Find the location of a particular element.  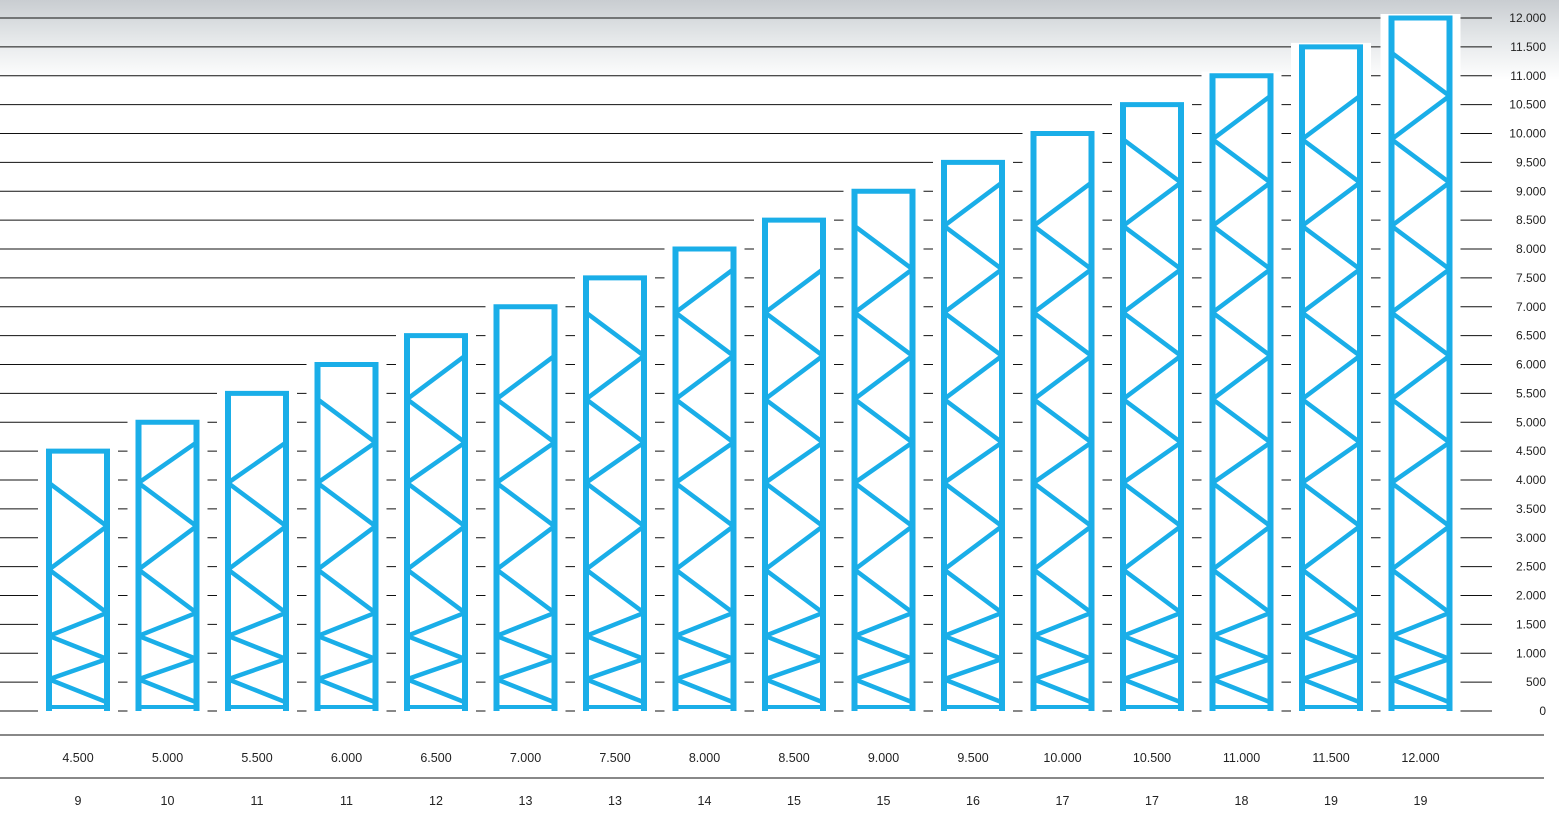

x-category-label: 10.000 is located at coordinates (1062, 758).